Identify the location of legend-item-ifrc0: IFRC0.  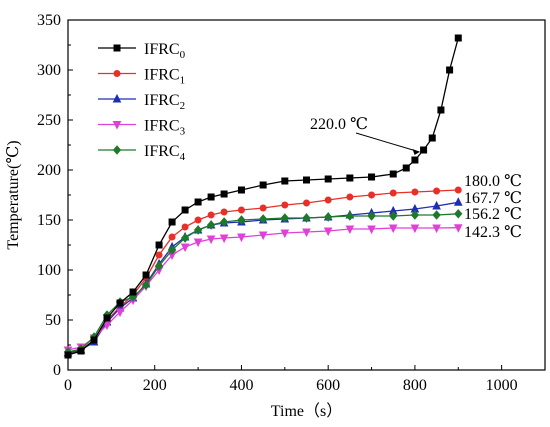
(142, 51).